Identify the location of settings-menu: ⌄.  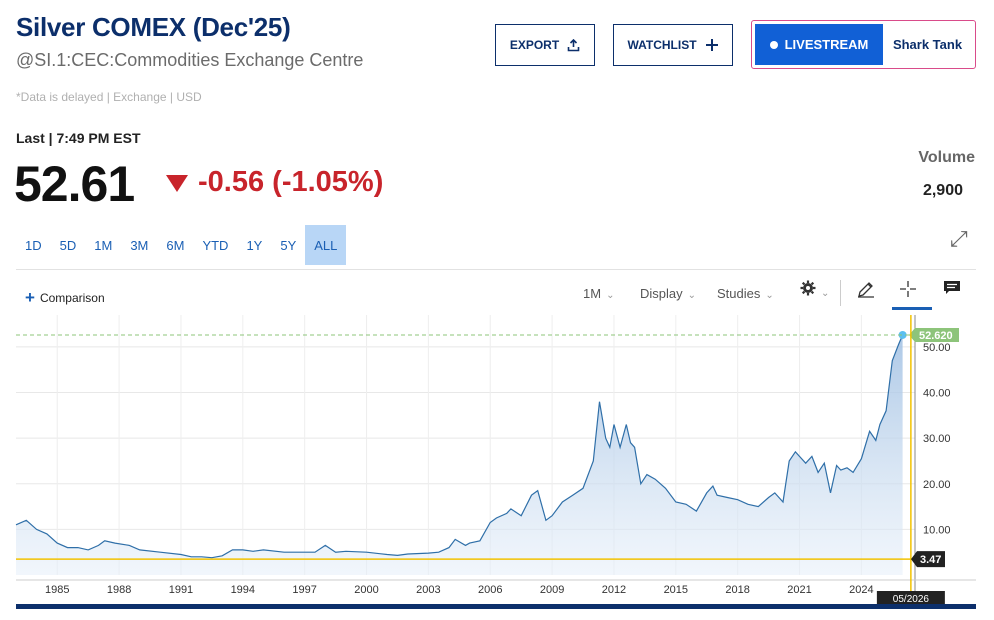
(814, 290).